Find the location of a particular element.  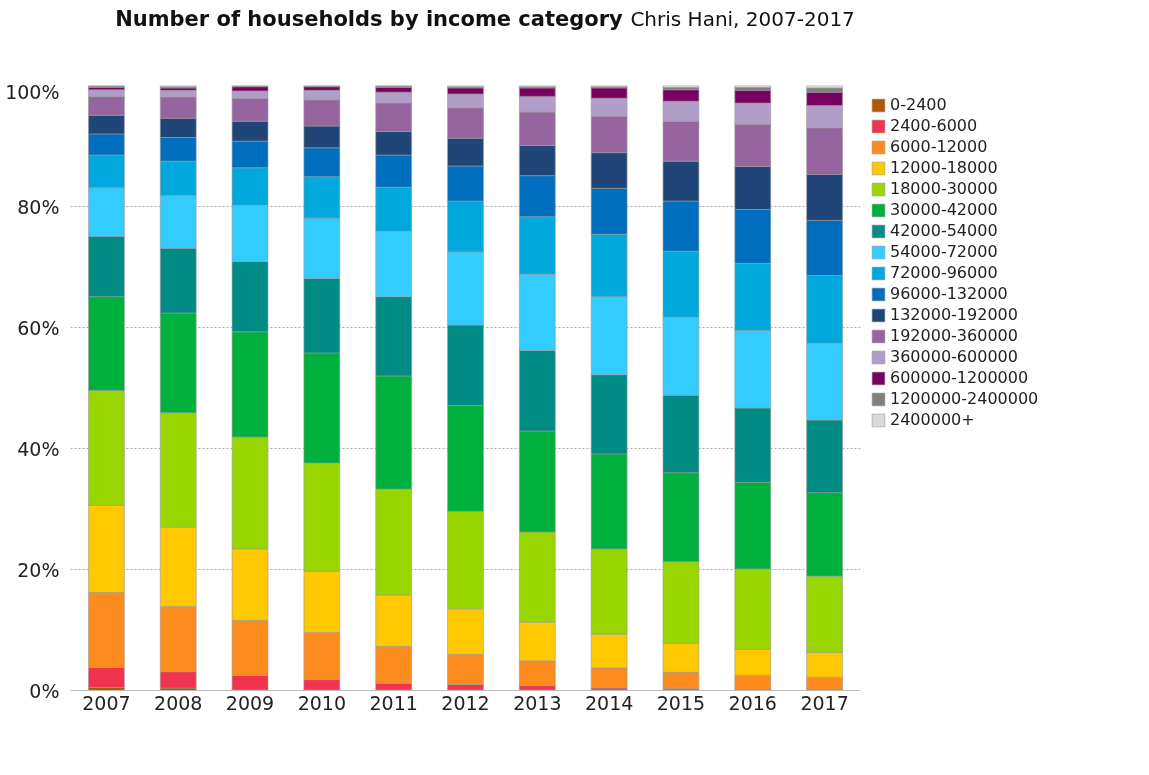

legend-label: 2400000+ is located at coordinates (932, 419).